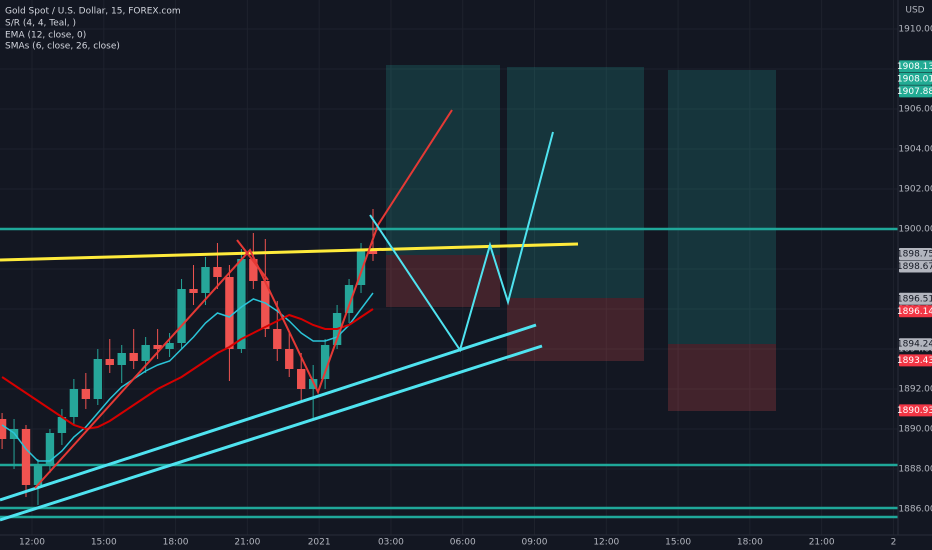  Describe the element at coordinates (40, 24) in the screenshot. I see `indicator-label: S/R (4, 4, Teal, )` at that location.